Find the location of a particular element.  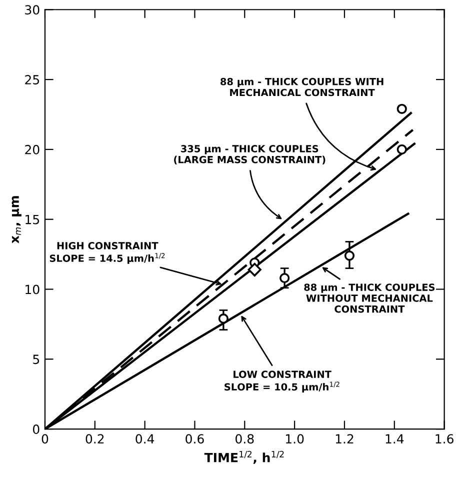

x-tick-label: 1.0 is located at coordinates (295, 439).